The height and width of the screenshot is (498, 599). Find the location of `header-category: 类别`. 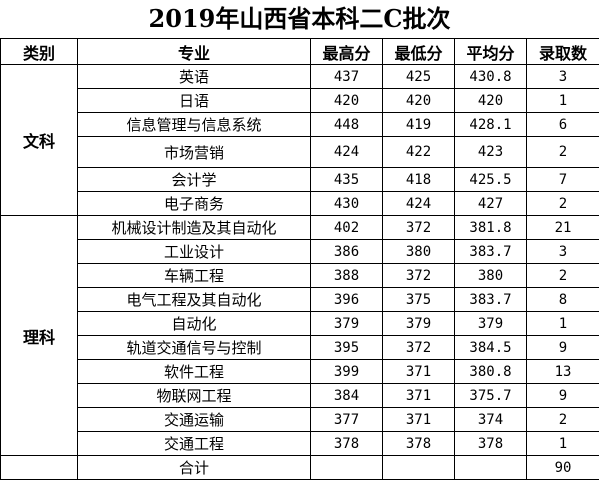

header-category: 类别 is located at coordinates (39, 51).